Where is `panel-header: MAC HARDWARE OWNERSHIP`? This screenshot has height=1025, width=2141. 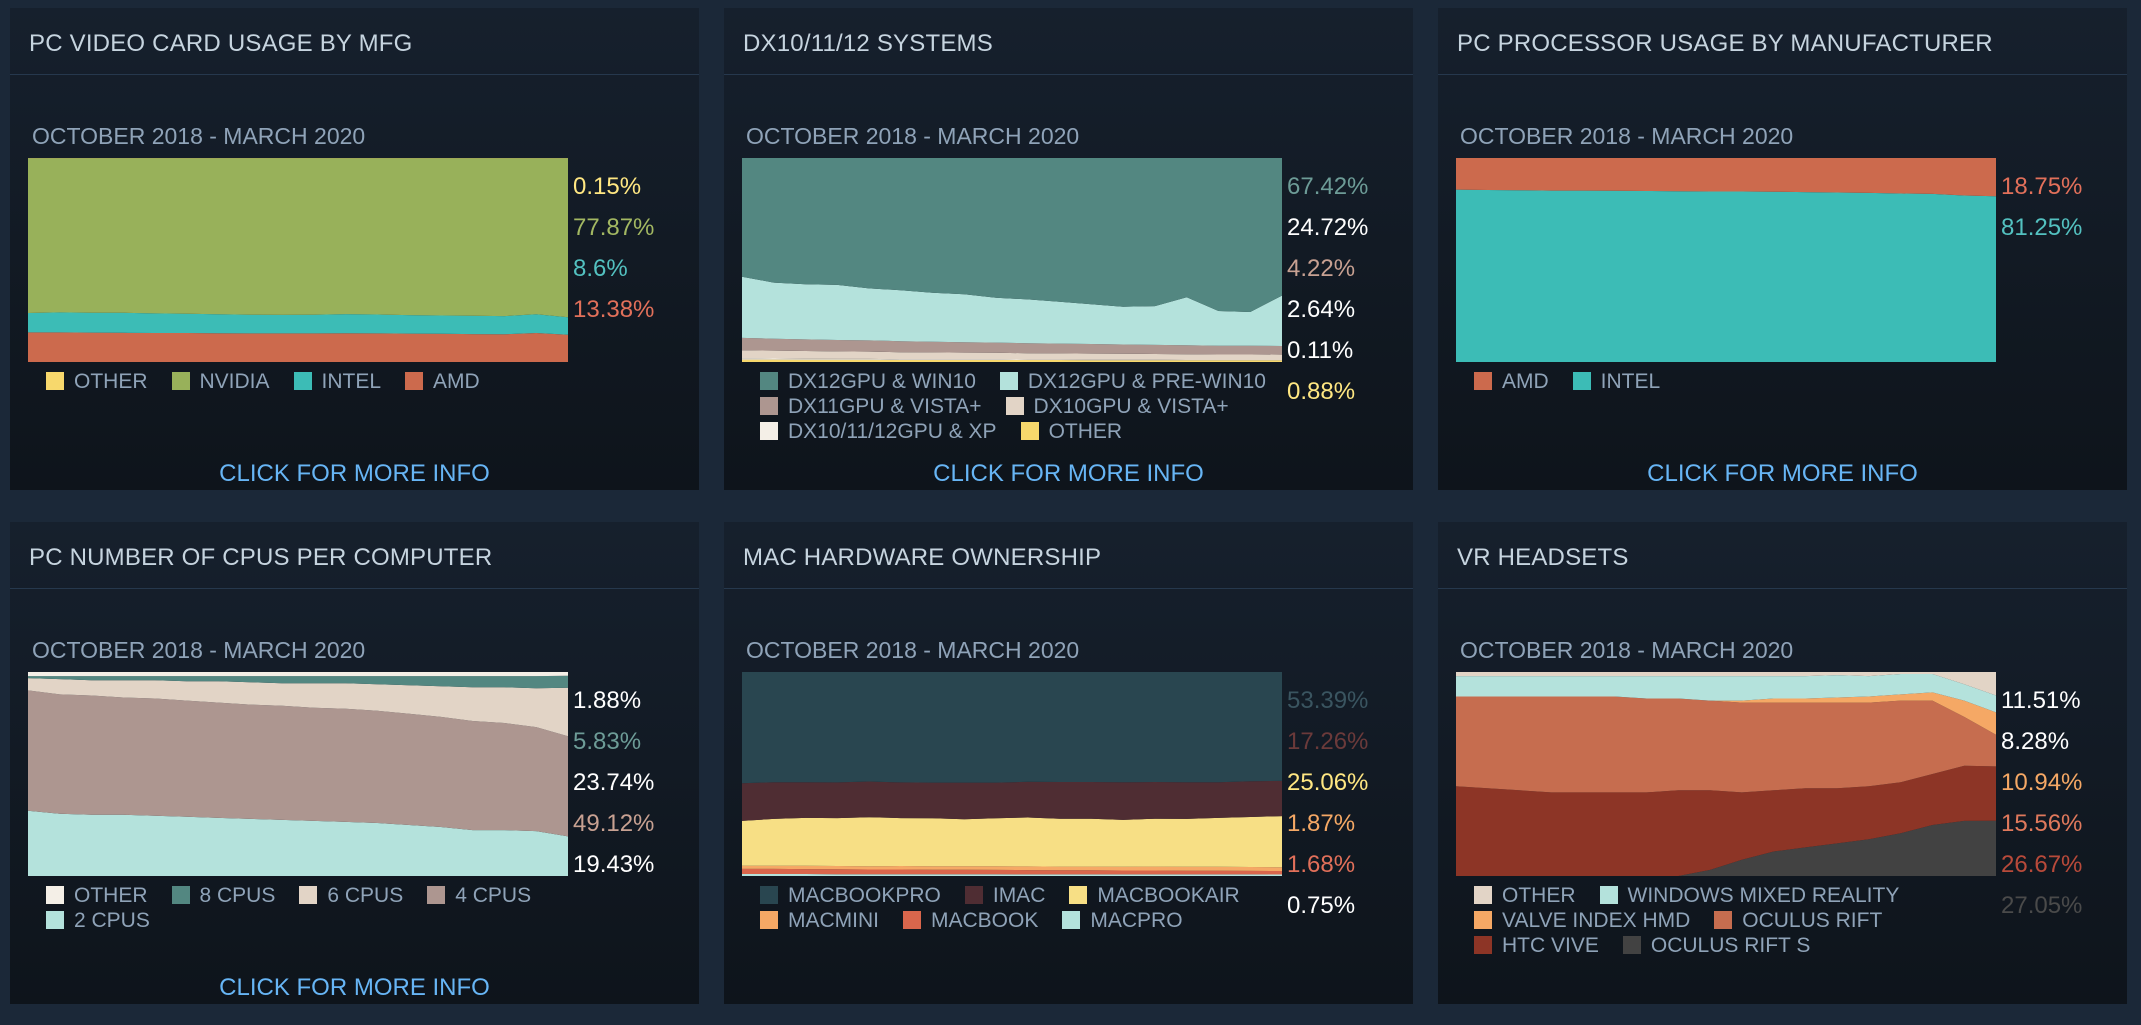 panel-header: MAC HARDWARE OWNERSHIP is located at coordinates (1068, 555).